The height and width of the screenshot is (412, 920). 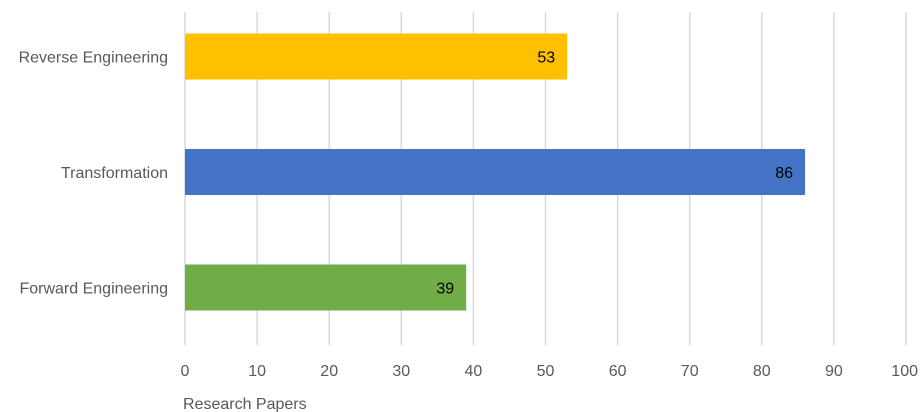 What do you see at coordinates (904, 371) in the screenshot?
I see `x-tick-label: 100` at bounding box center [904, 371].